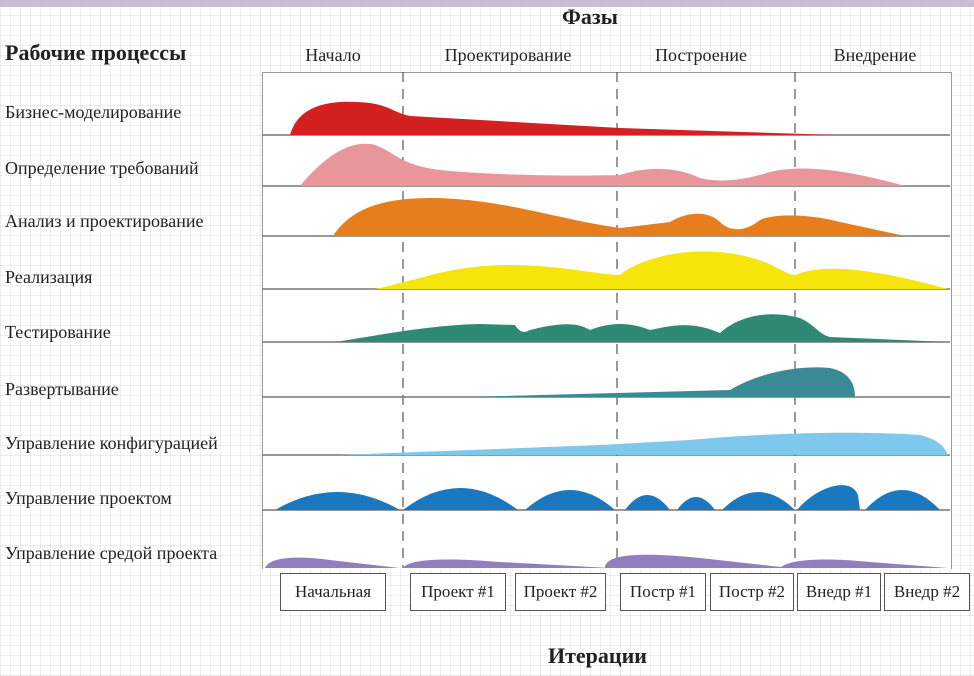 This screenshot has height=676, width=974. Describe the element at coordinates (752, 592) in the screenshot. I see `iteration-const-2: Постр #2` at that location.